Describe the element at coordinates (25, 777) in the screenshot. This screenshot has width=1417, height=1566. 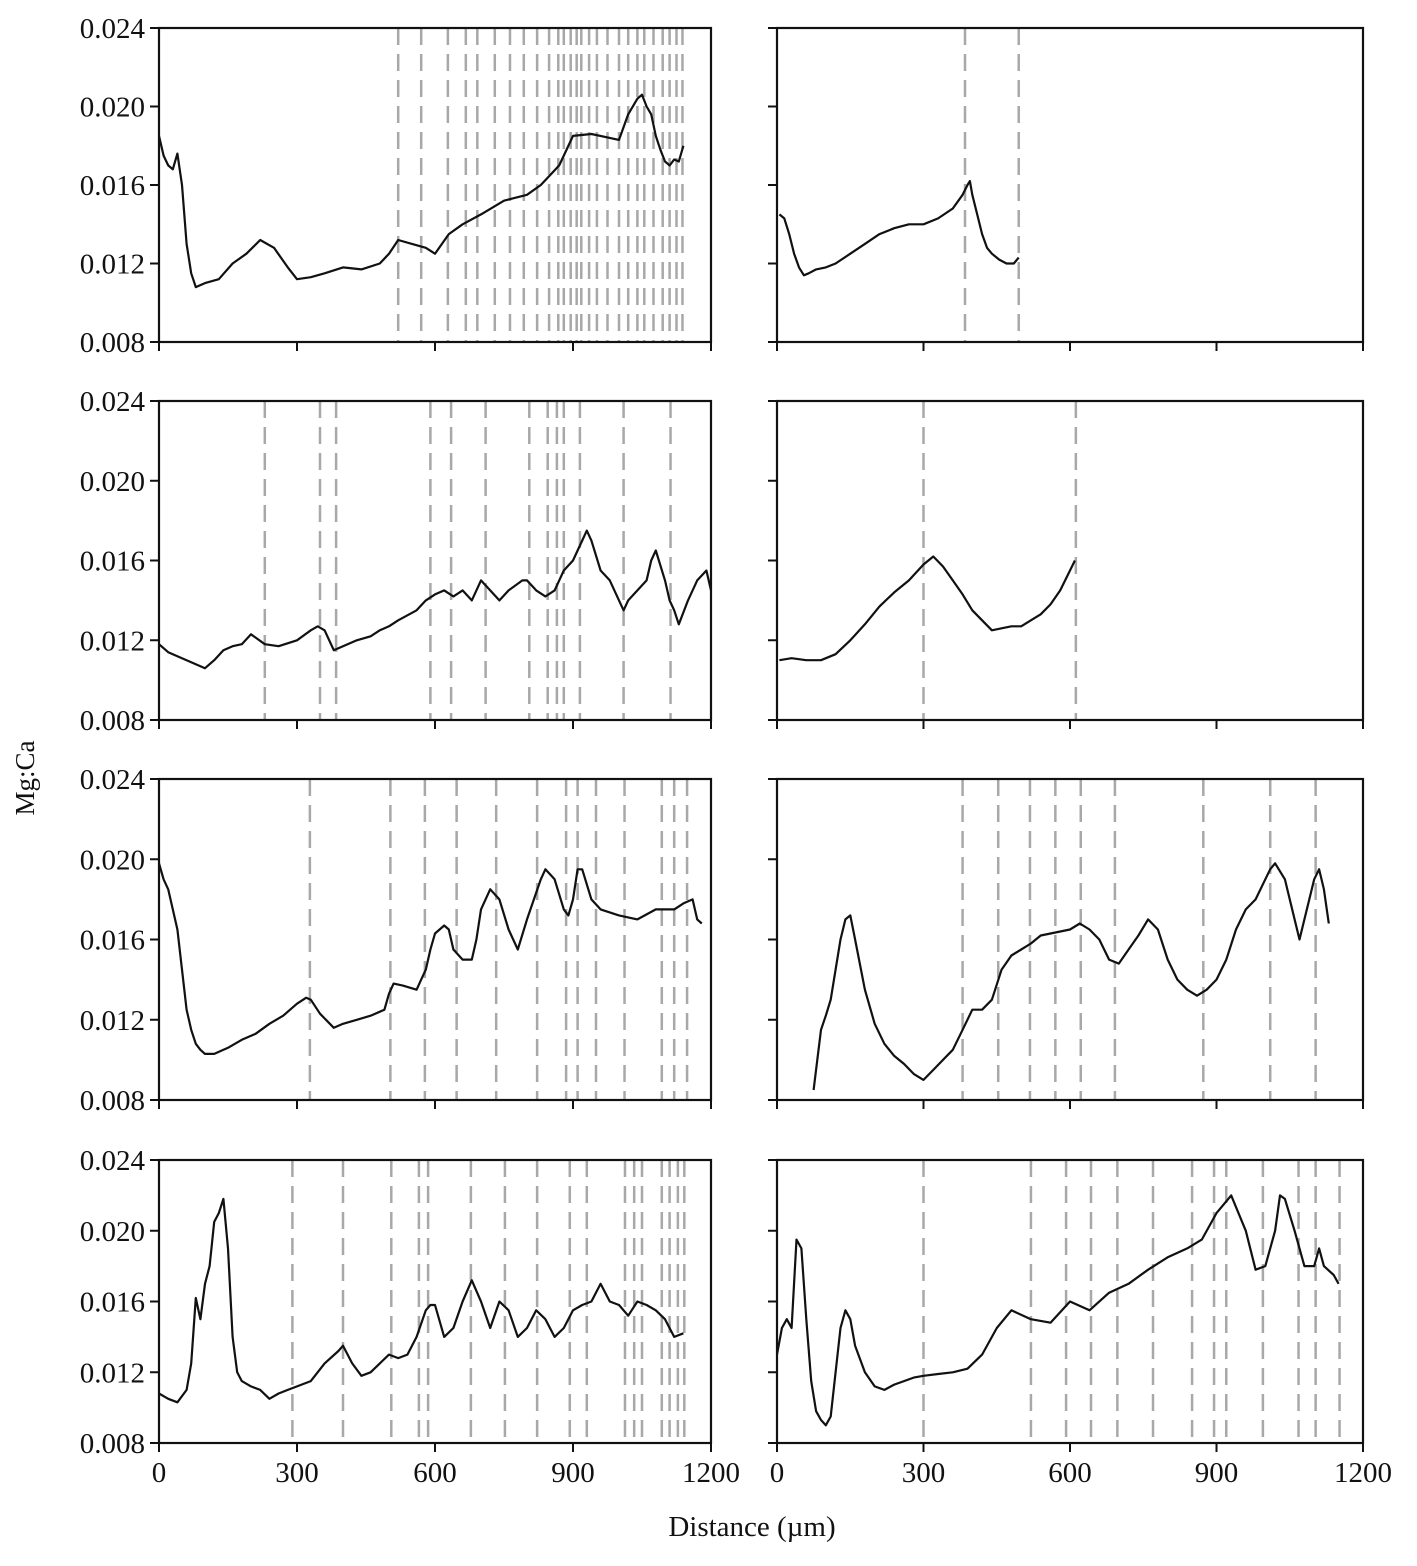
I see `y-axis-label: Mg:Ca` at that location.